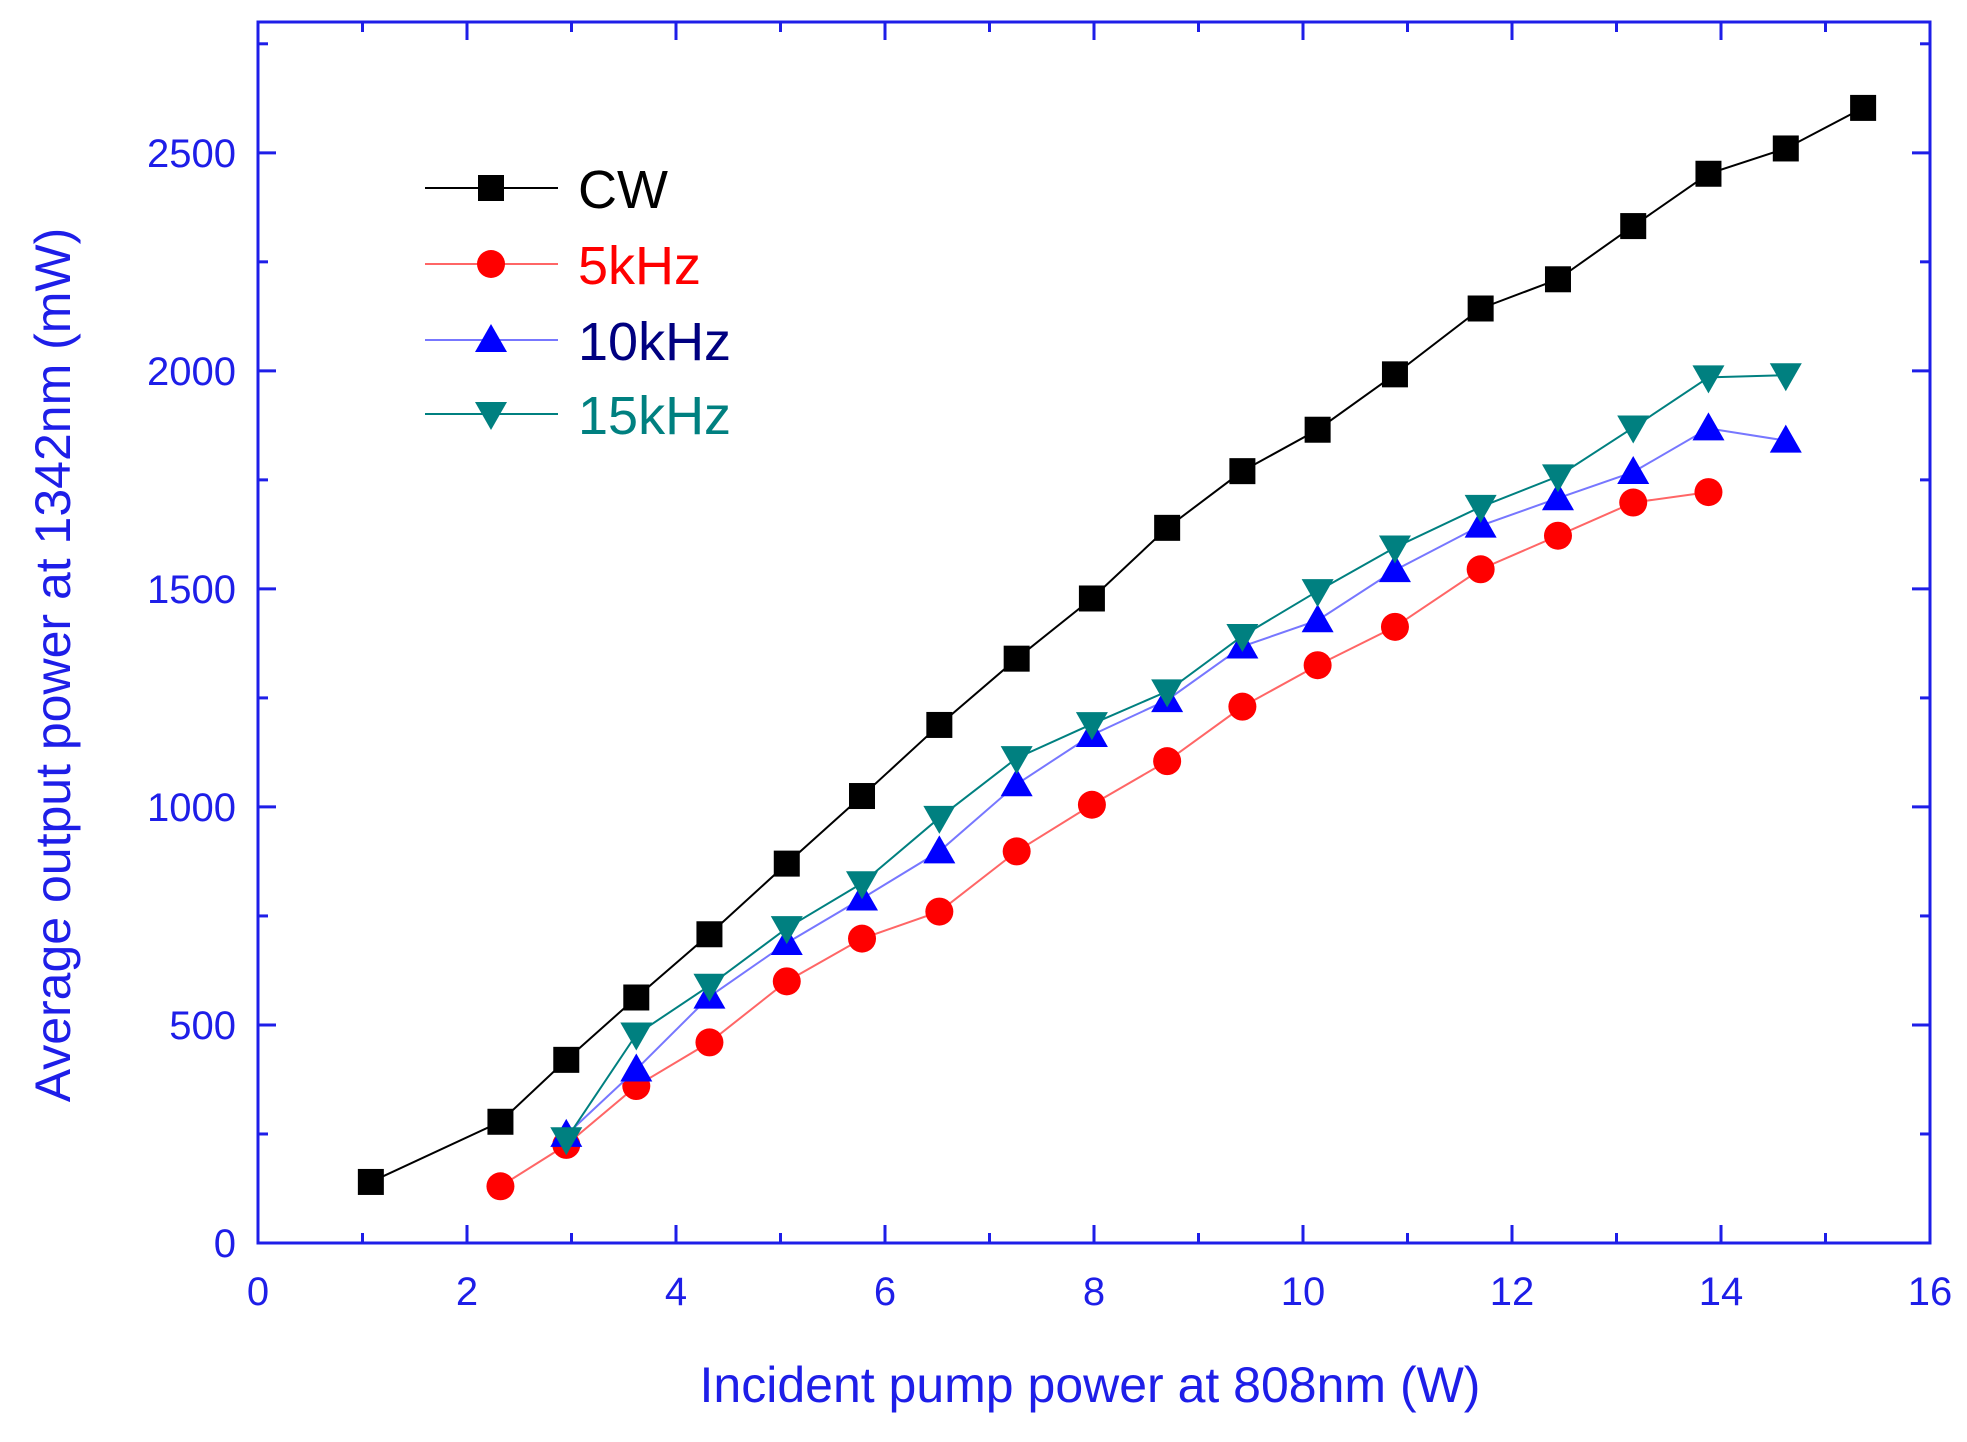 Image resolution: width=1967 pixels, height=1442 pixels. What do you see at coordinates (654, 416) in the screenshot?
I see `legend-label-15khz: 15kHz` at bounding box center [654, 416].